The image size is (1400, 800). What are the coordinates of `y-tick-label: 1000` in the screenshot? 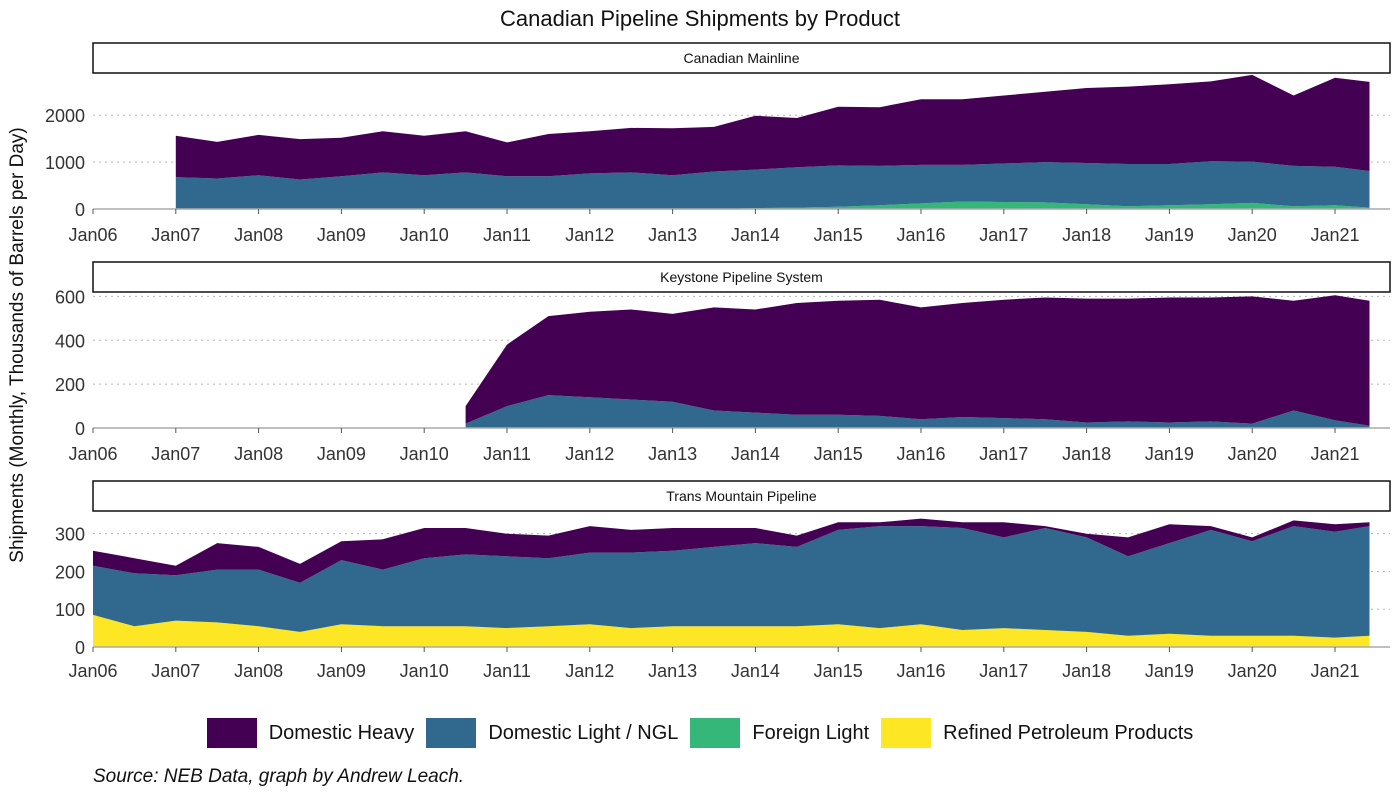 It's located at (65, 163).